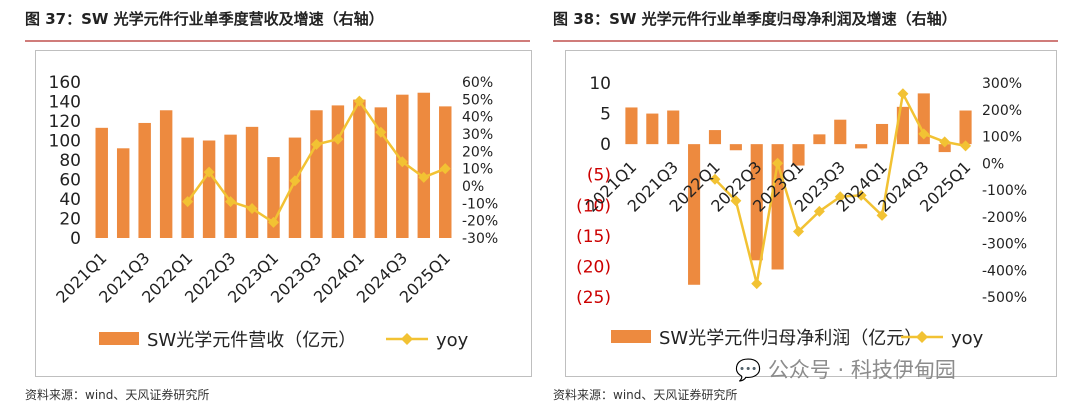 The height and width of the screenshot is (415, 1080). I want to click on y2-tick-label: 100%, so click(1002, 138).